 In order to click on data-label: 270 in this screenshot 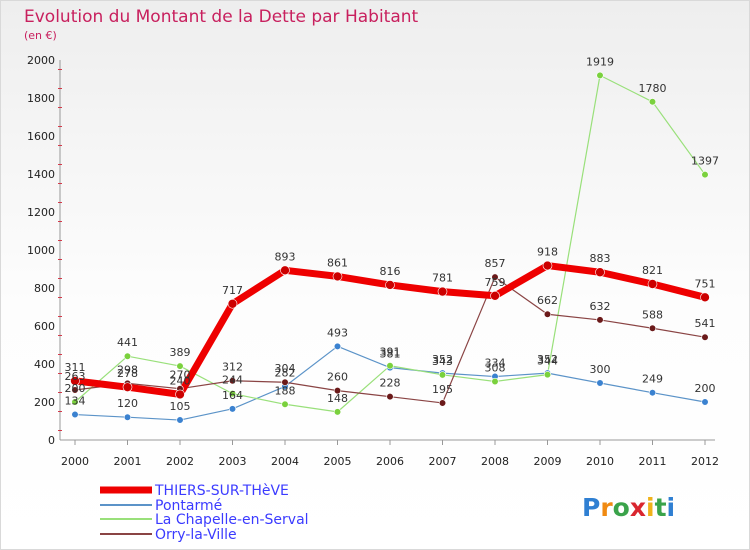, I will do `click(180, 375)`.